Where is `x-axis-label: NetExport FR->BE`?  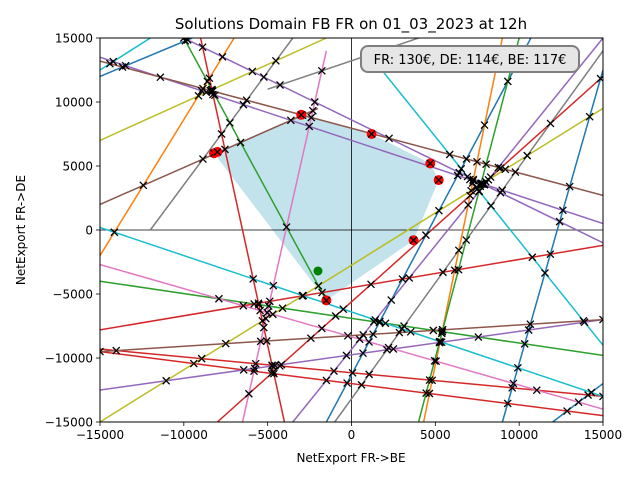
x-axis-label: NetExport FR->BE is located at coordinates (350, 458).